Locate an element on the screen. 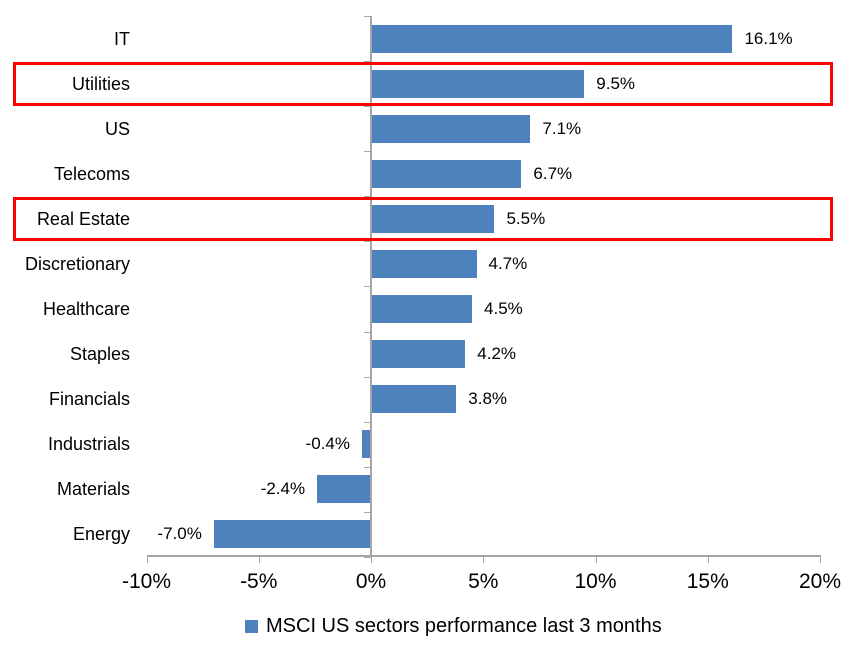 The width and height of the screenshot is (852, 651). category-label: Discretionary is located at coordinates (77, 263).